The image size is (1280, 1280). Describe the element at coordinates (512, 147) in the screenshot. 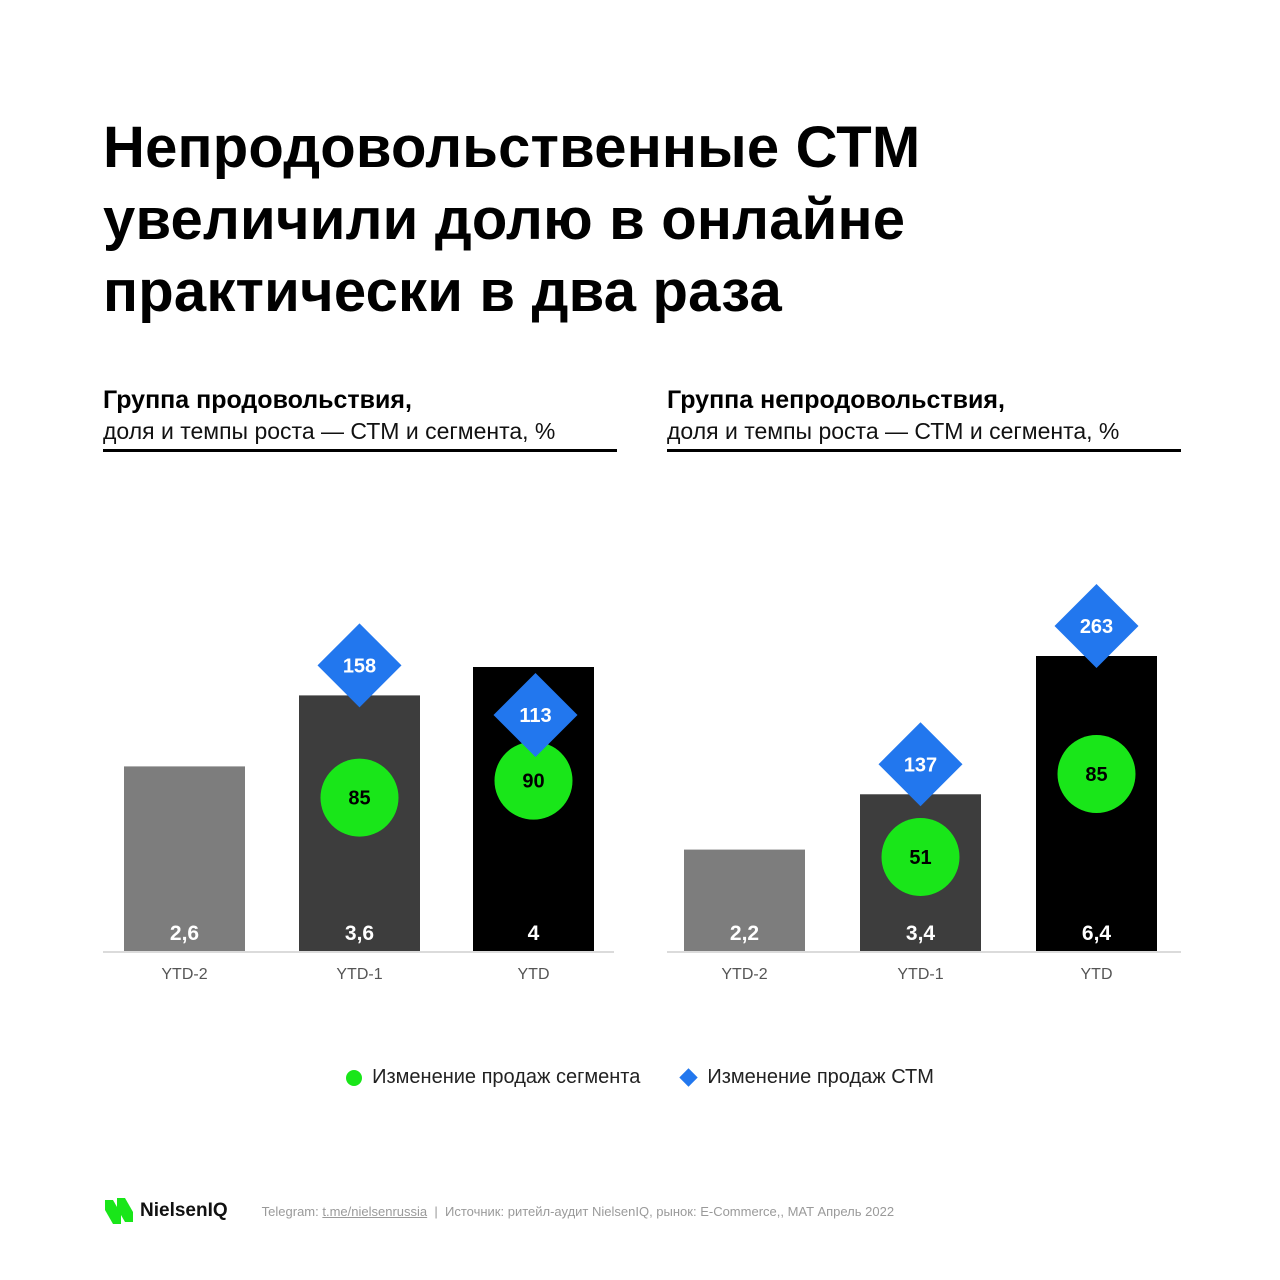

I see `title-line-1: Непродовольственные СТМ` at that location.